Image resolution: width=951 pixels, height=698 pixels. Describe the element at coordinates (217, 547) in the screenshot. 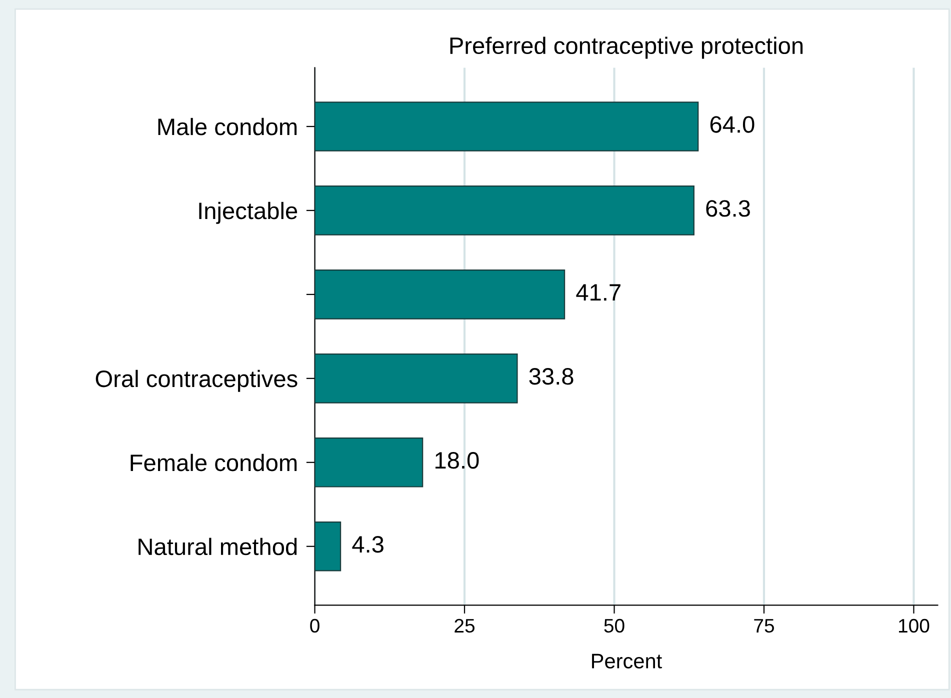

I see `y-tick-label: Natural method` at that location.